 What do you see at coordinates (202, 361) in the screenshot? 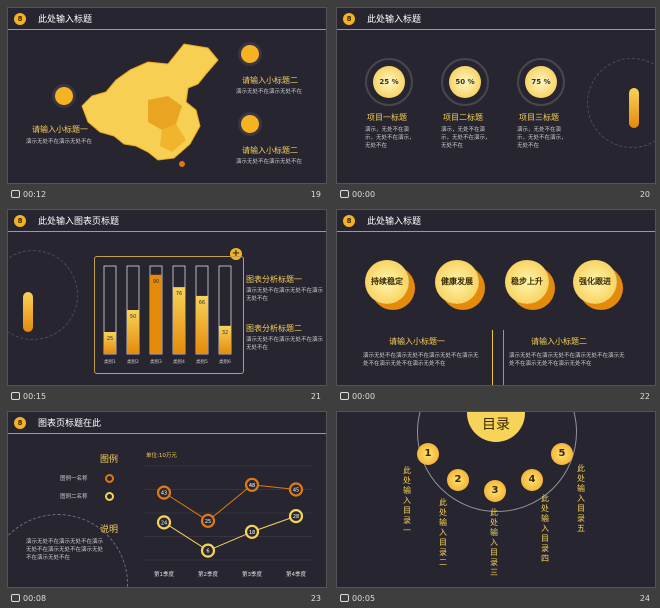
I see `category-label: 类别5` at bounding box center [202, 361].